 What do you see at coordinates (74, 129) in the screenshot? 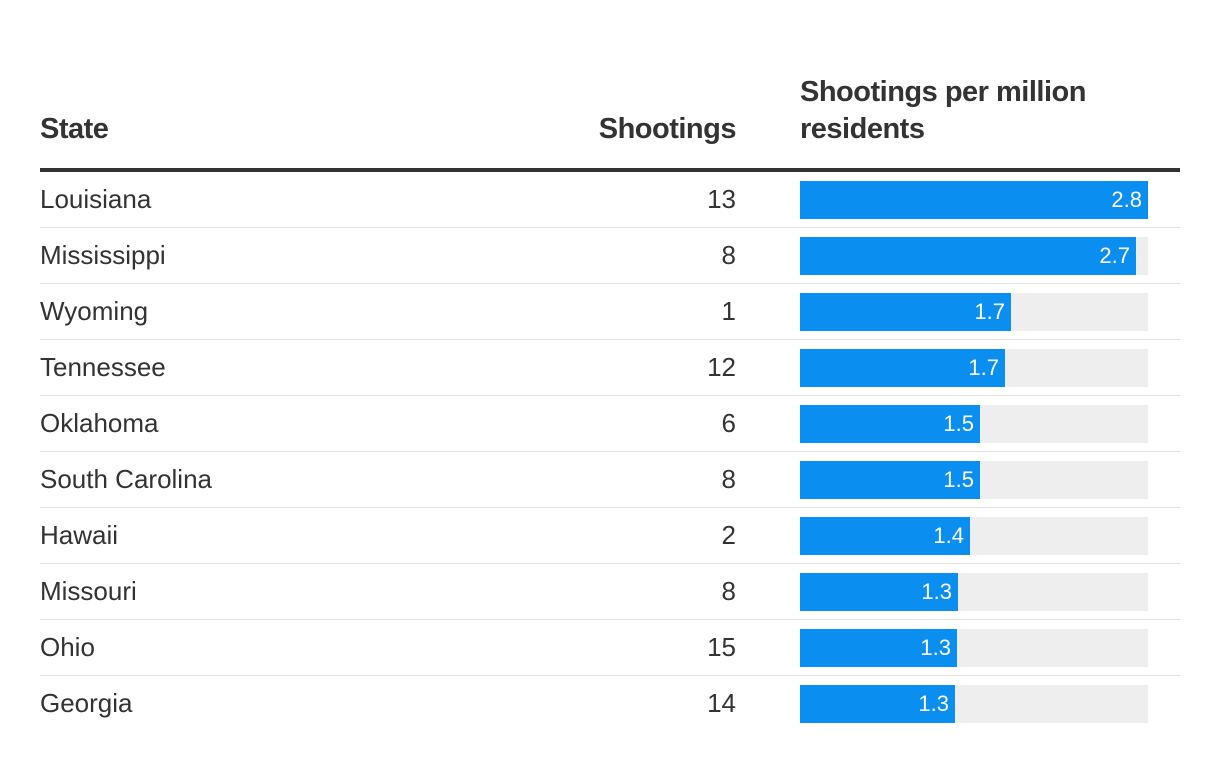
I see `column-header-state: State` at bounding box center [74, 129].